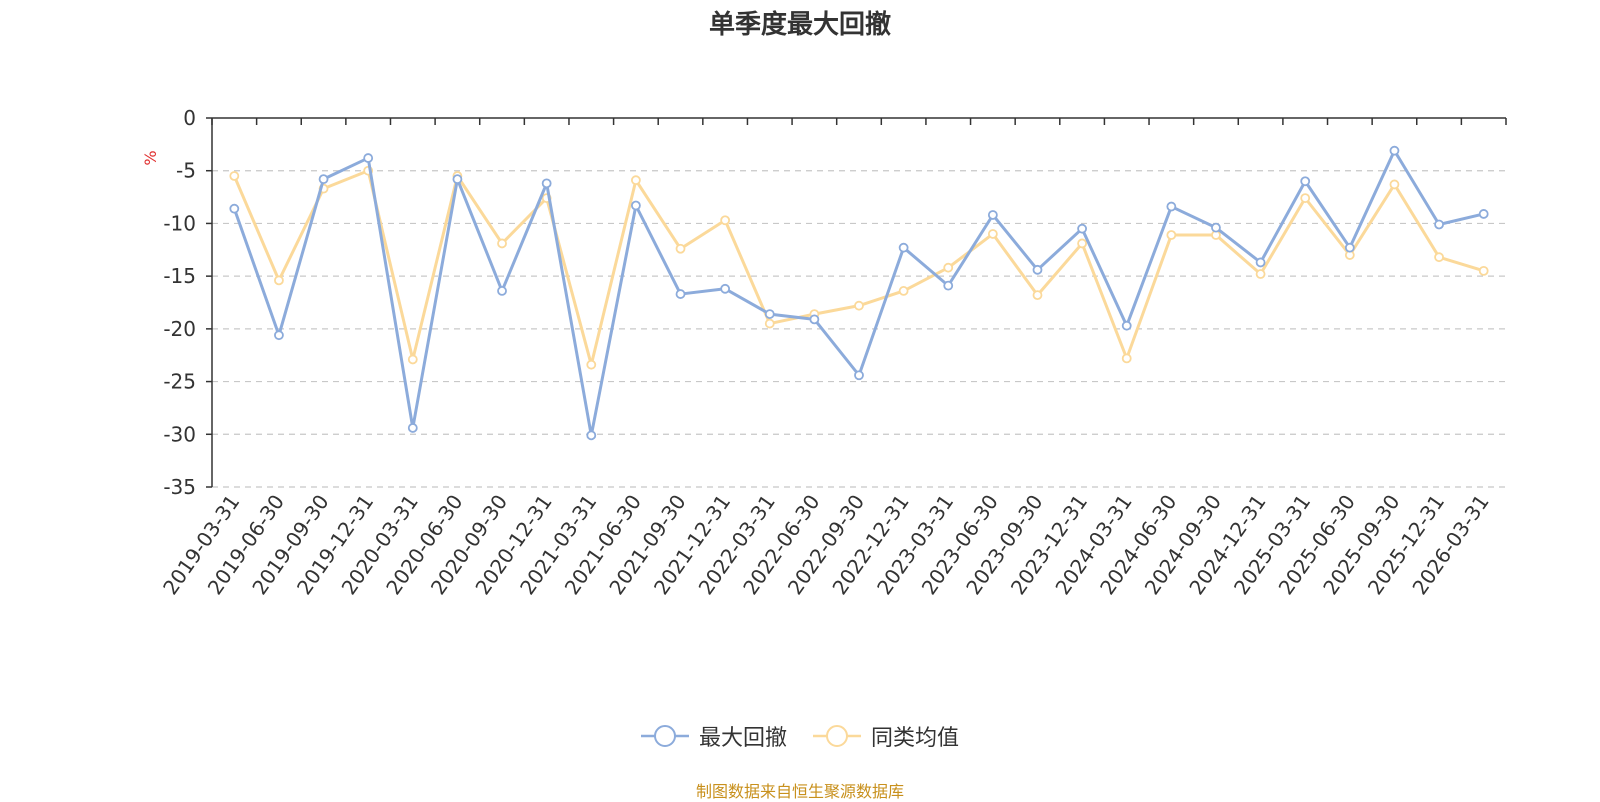 This screenshot has width=1600, height=802. I want to click on y-tick-label: -20, so click(179, 329).